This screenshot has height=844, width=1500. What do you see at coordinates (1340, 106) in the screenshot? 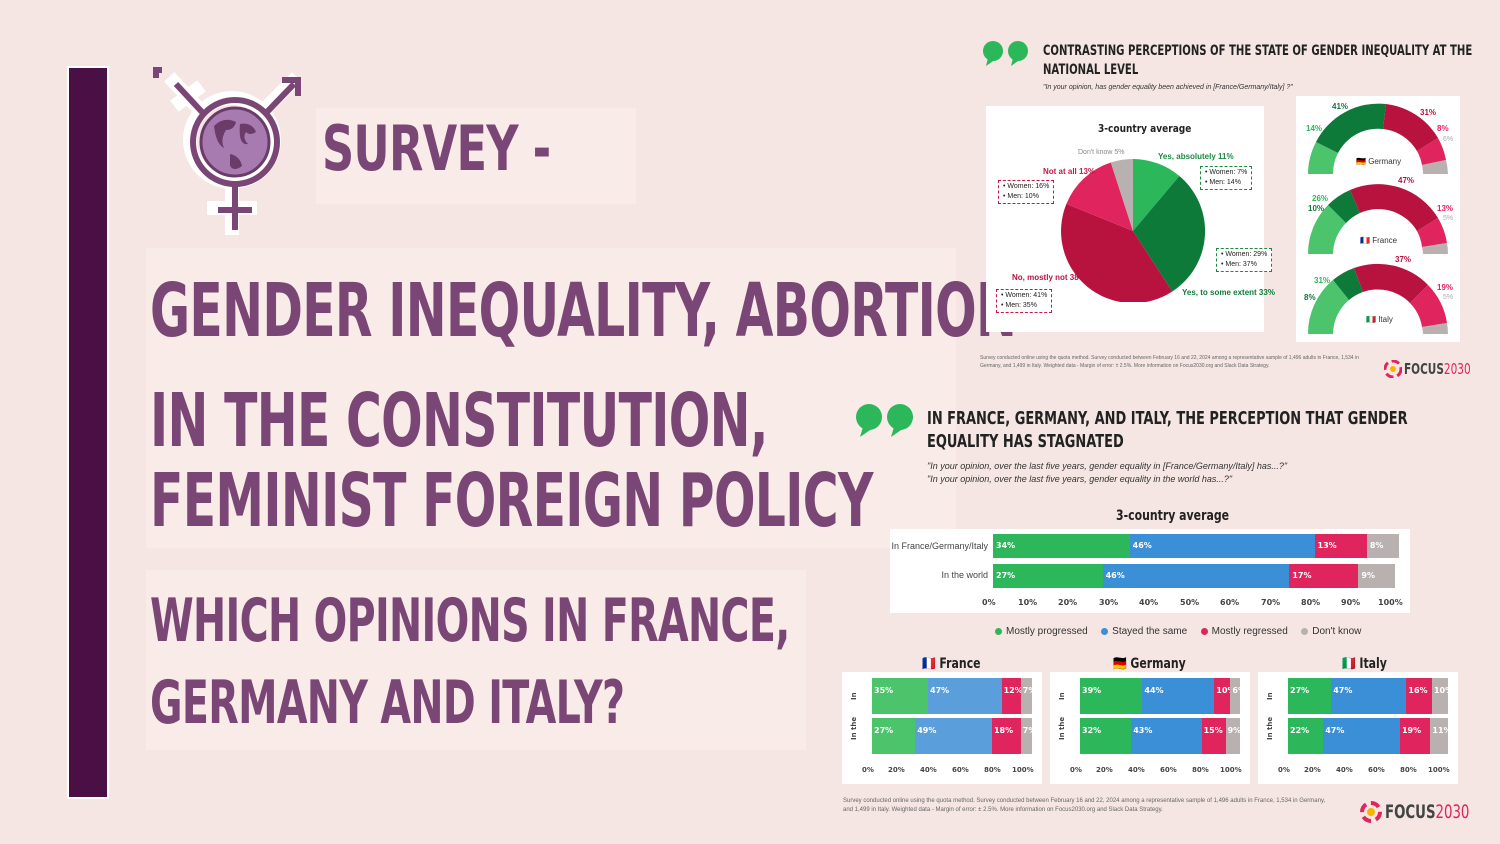
I see `gauge-de-2: 41%` at bounding box center [1340, 106].